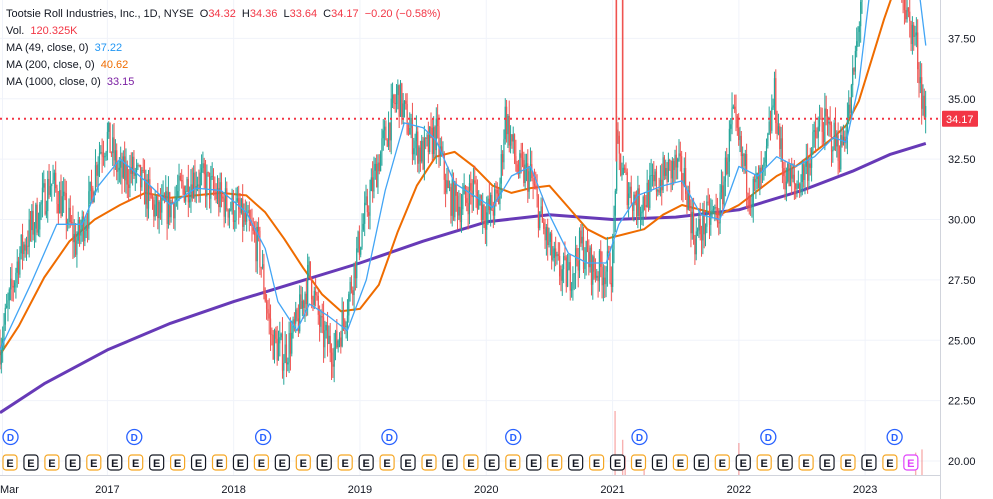 This screenshot has height=499, width=993. I want to click on dividend-marker-circle, so click(513, 437).